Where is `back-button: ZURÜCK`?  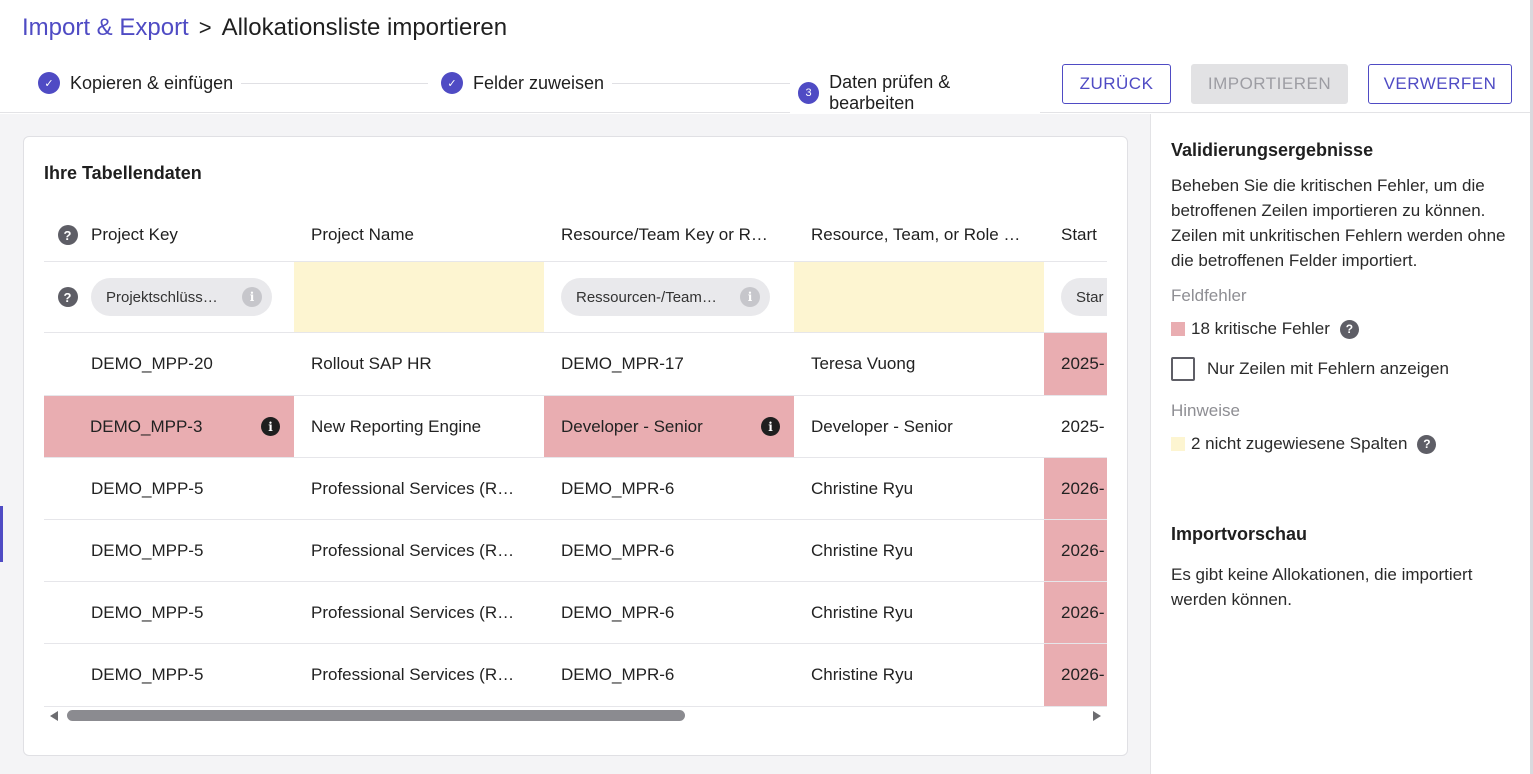
back-button: ZURÜCK is located at coordinates (1116, 84).